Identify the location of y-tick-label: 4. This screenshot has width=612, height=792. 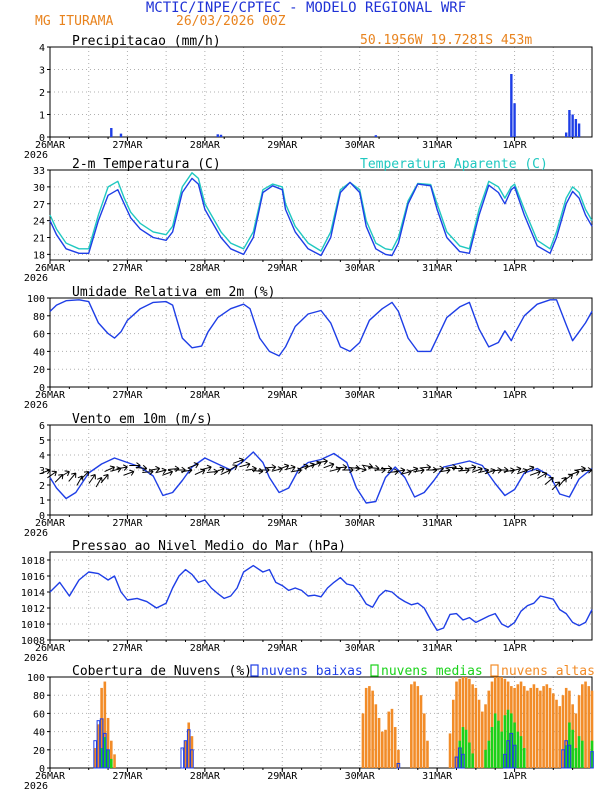
(42, 456).